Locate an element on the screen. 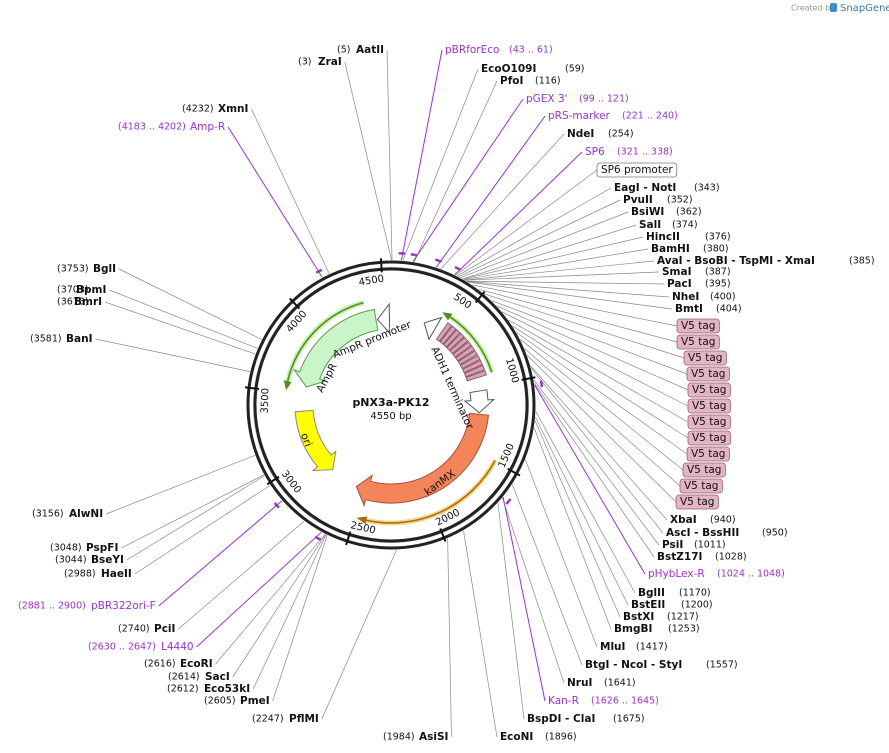 The height and width of the screenshot is (753, 889). site-position: (352) is located at coordinates (680, 200).